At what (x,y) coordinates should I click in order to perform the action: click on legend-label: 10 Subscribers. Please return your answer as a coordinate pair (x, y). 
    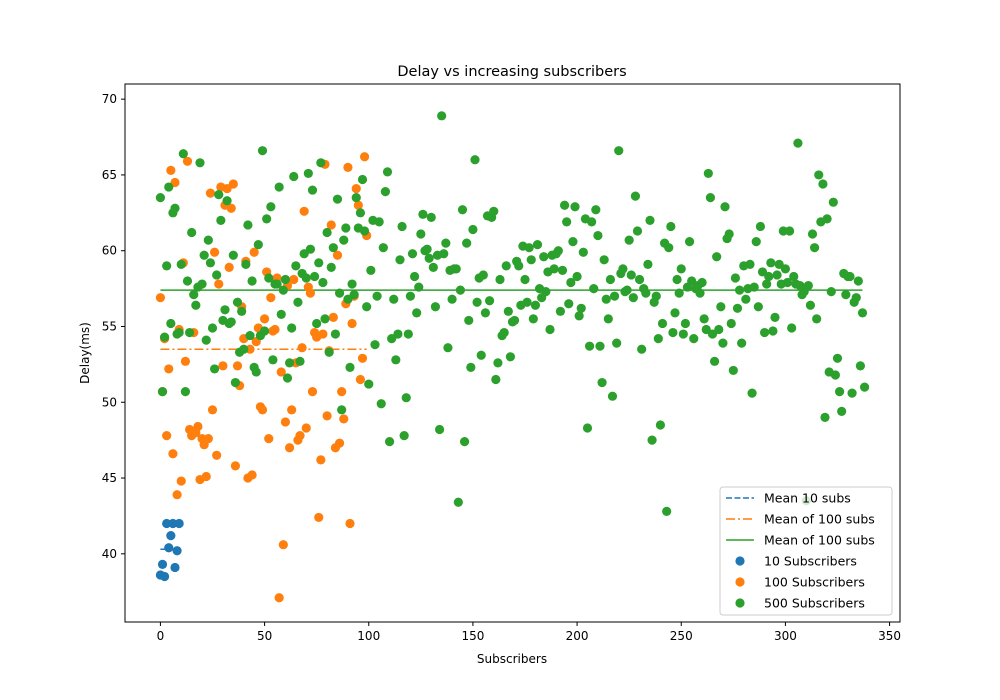
    Looking at the image, I should click on (810, 561).